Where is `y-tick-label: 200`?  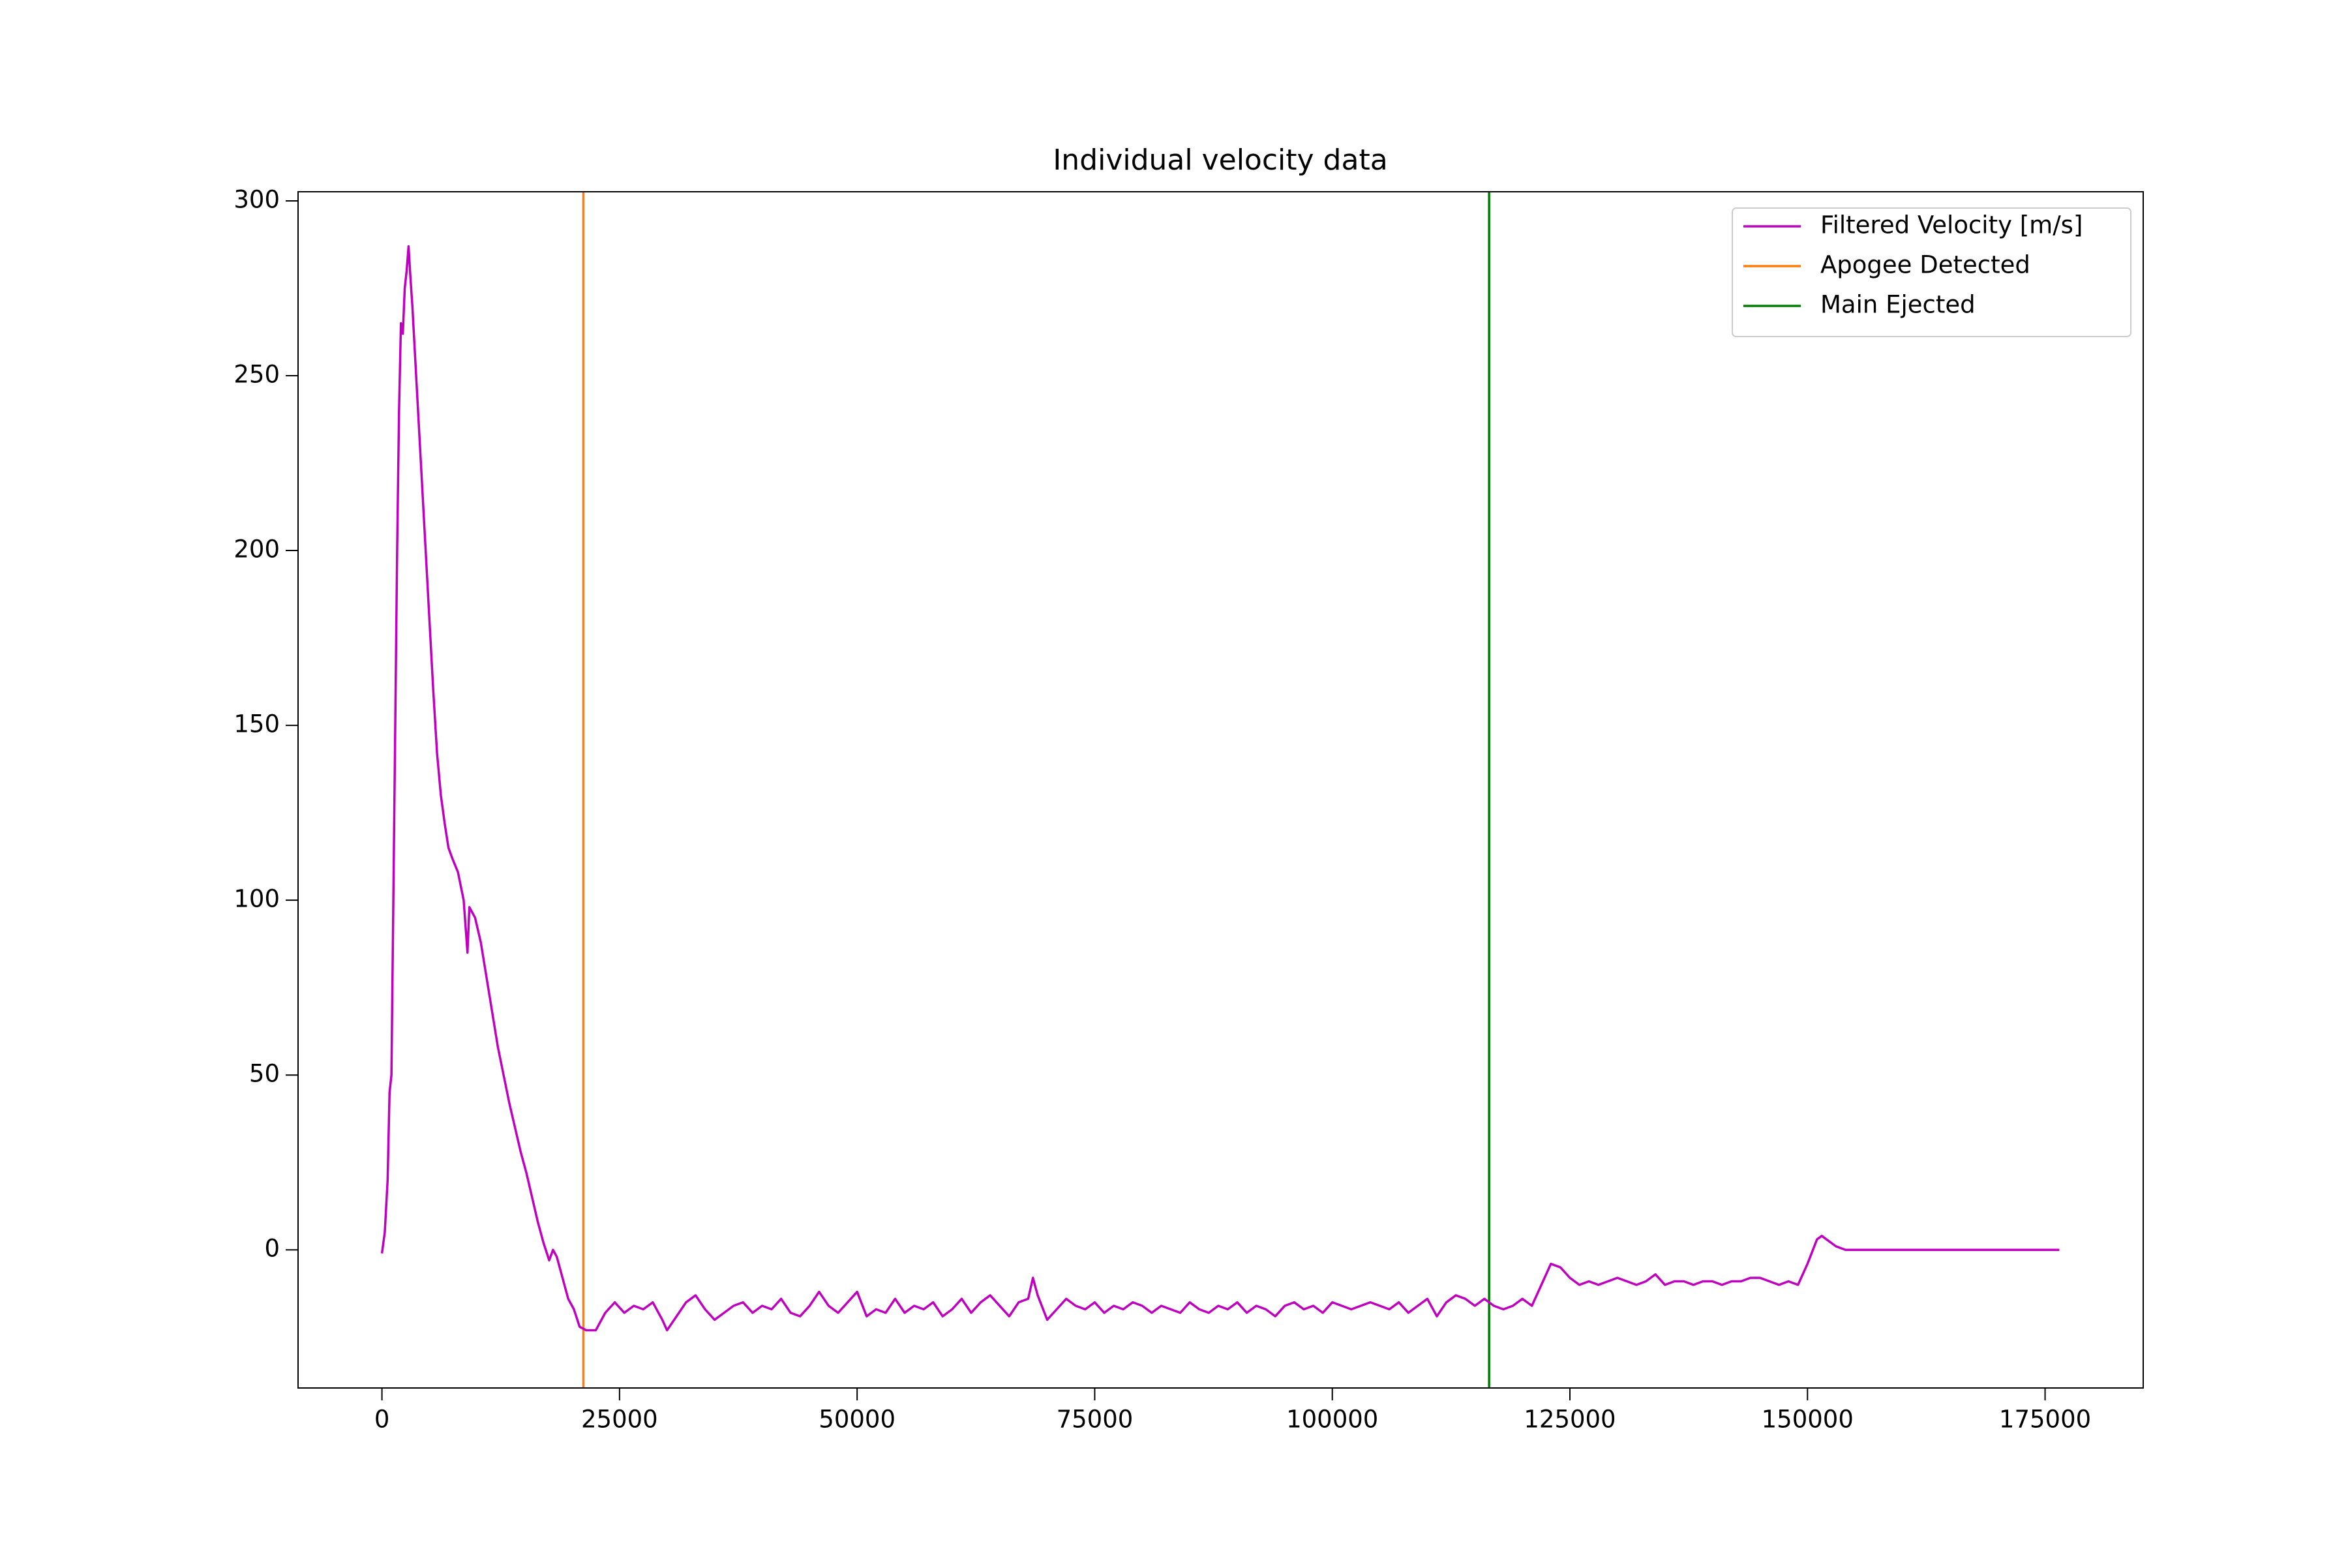
y-tick-label: 200 is located at coordinates (256, 549).